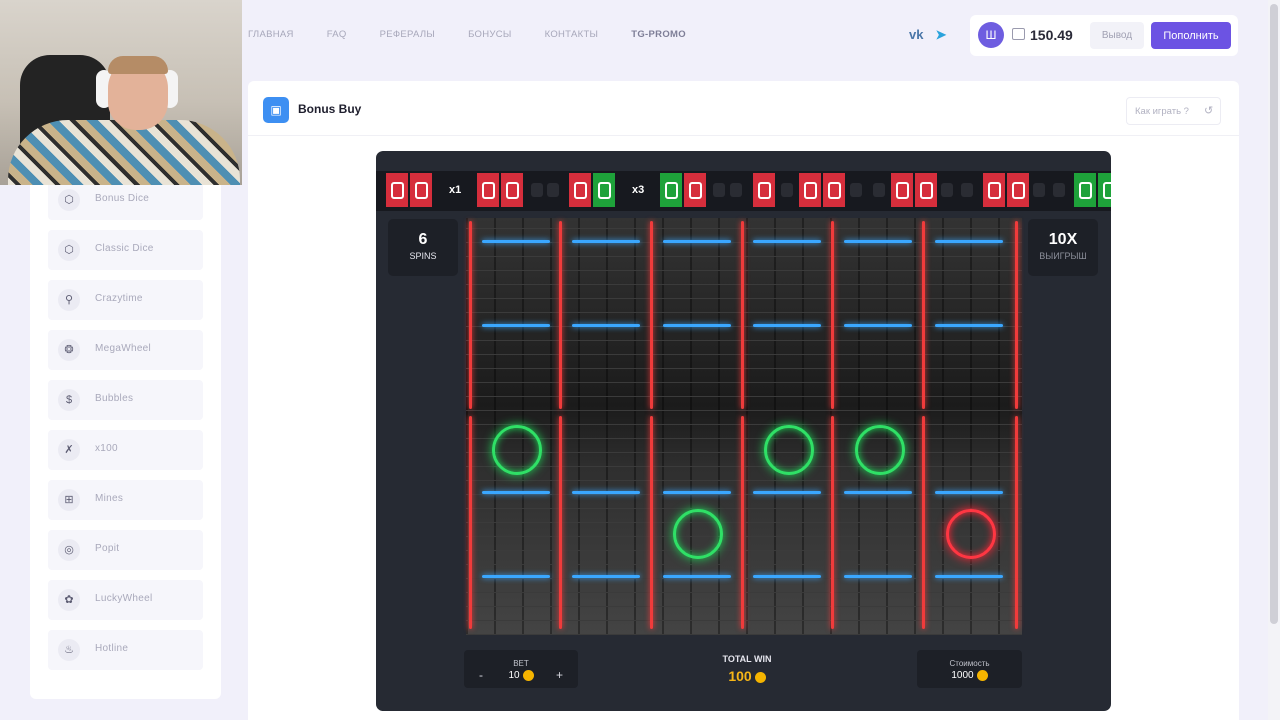 This screenshot has width=1280, height=720. Describe the element at coordinates (743, 135) in the screenshot. I see `header-divider` at that location.